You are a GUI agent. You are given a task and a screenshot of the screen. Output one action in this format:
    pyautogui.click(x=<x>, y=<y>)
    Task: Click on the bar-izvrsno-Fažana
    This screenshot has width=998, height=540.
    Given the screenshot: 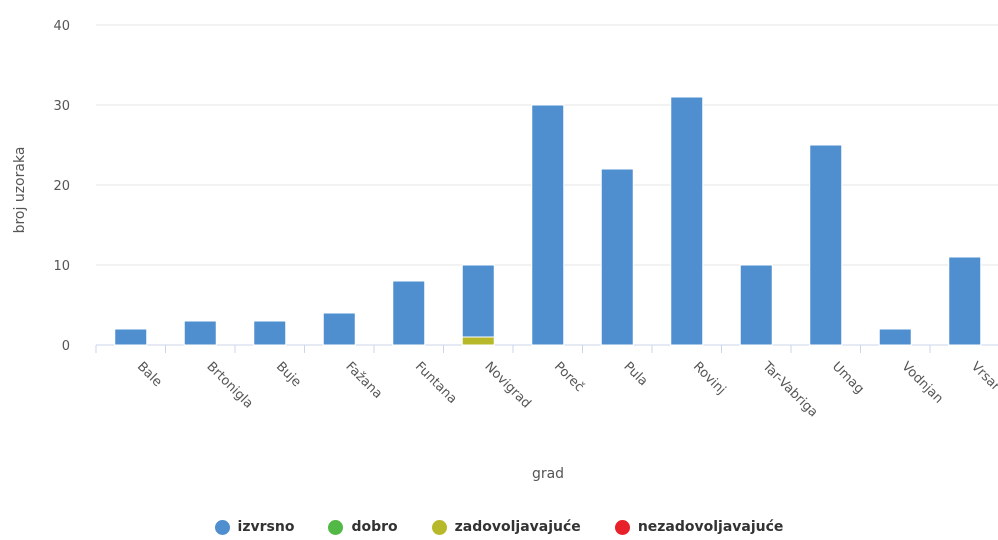 What is the action you would take?
    pyautogui.click(x=339, y=329)
    